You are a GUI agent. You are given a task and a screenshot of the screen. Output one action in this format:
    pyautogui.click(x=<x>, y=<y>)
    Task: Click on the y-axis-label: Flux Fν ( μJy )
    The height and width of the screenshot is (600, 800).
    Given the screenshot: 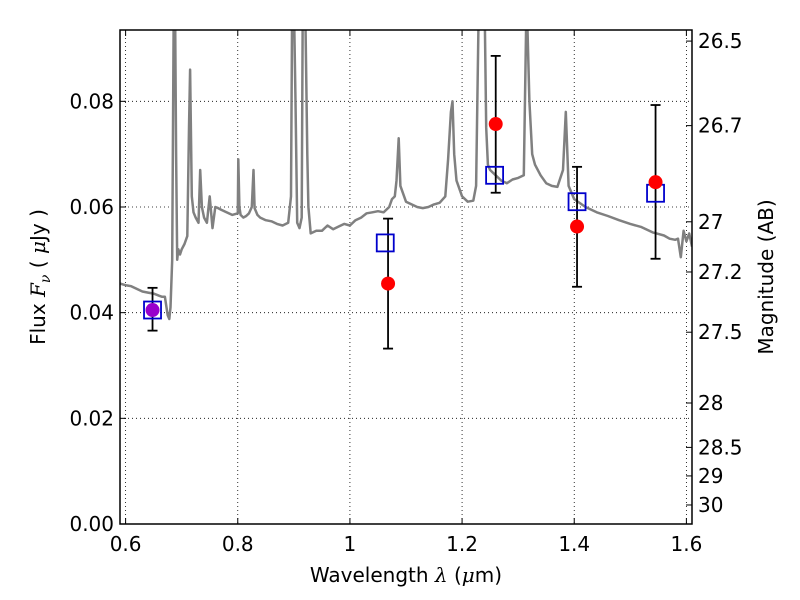 What is the action you would take?
    pyautogui.click(x=40, y=277)
    